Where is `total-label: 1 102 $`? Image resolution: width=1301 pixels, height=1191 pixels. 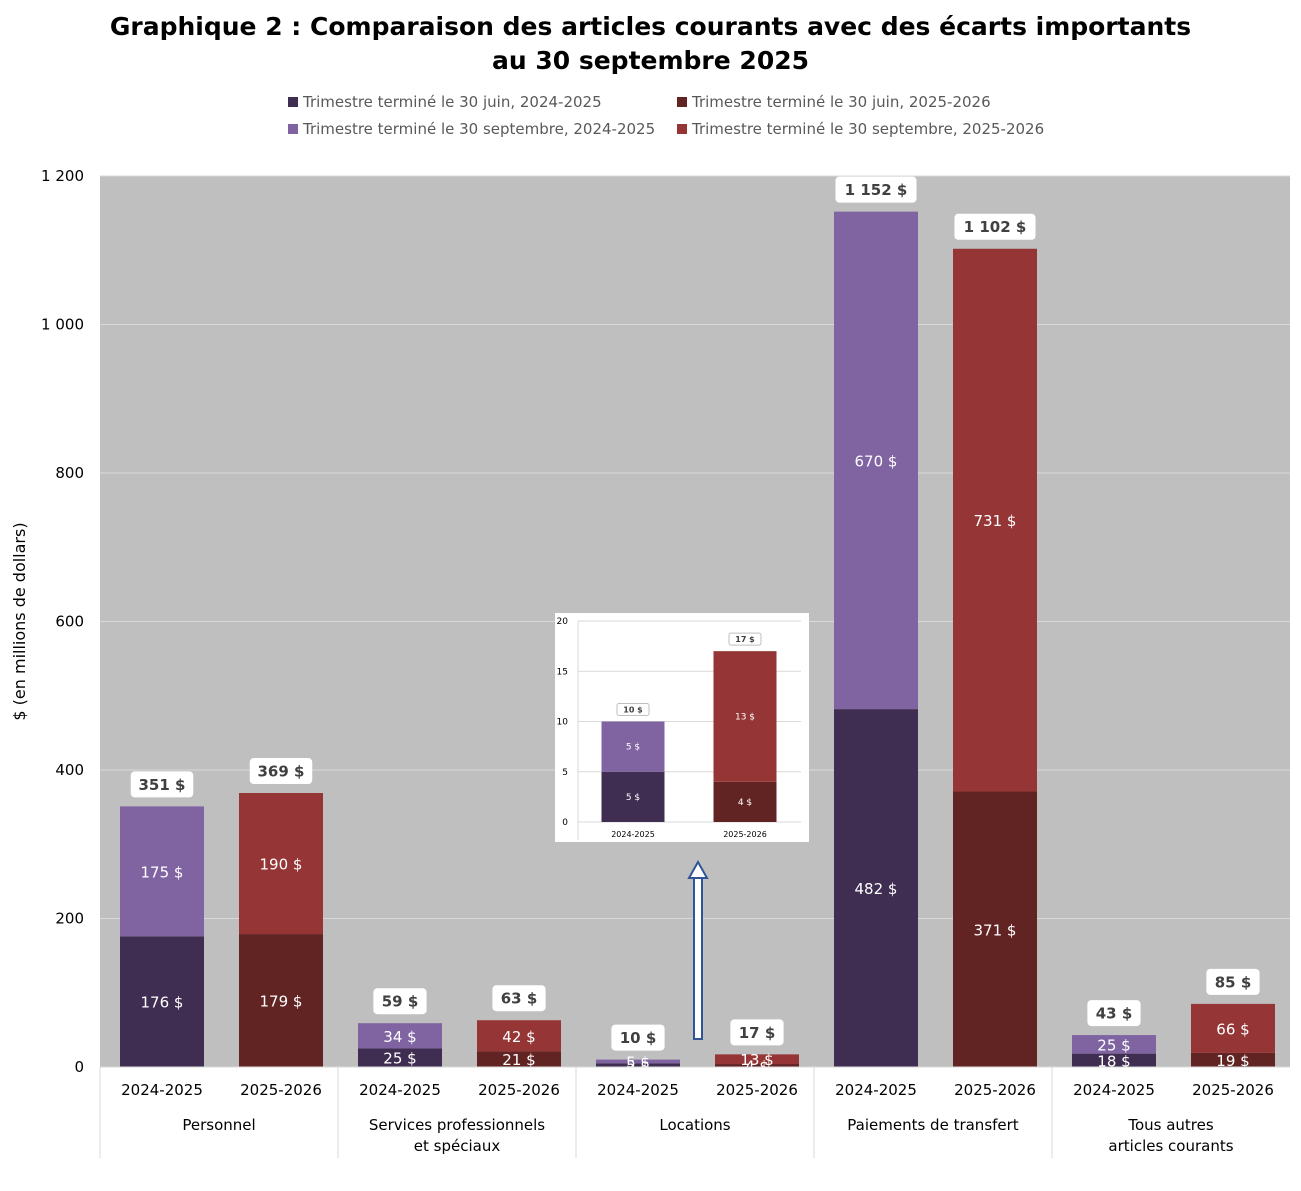
total-label: 1 102 $ is located at coordinates (995, 227).